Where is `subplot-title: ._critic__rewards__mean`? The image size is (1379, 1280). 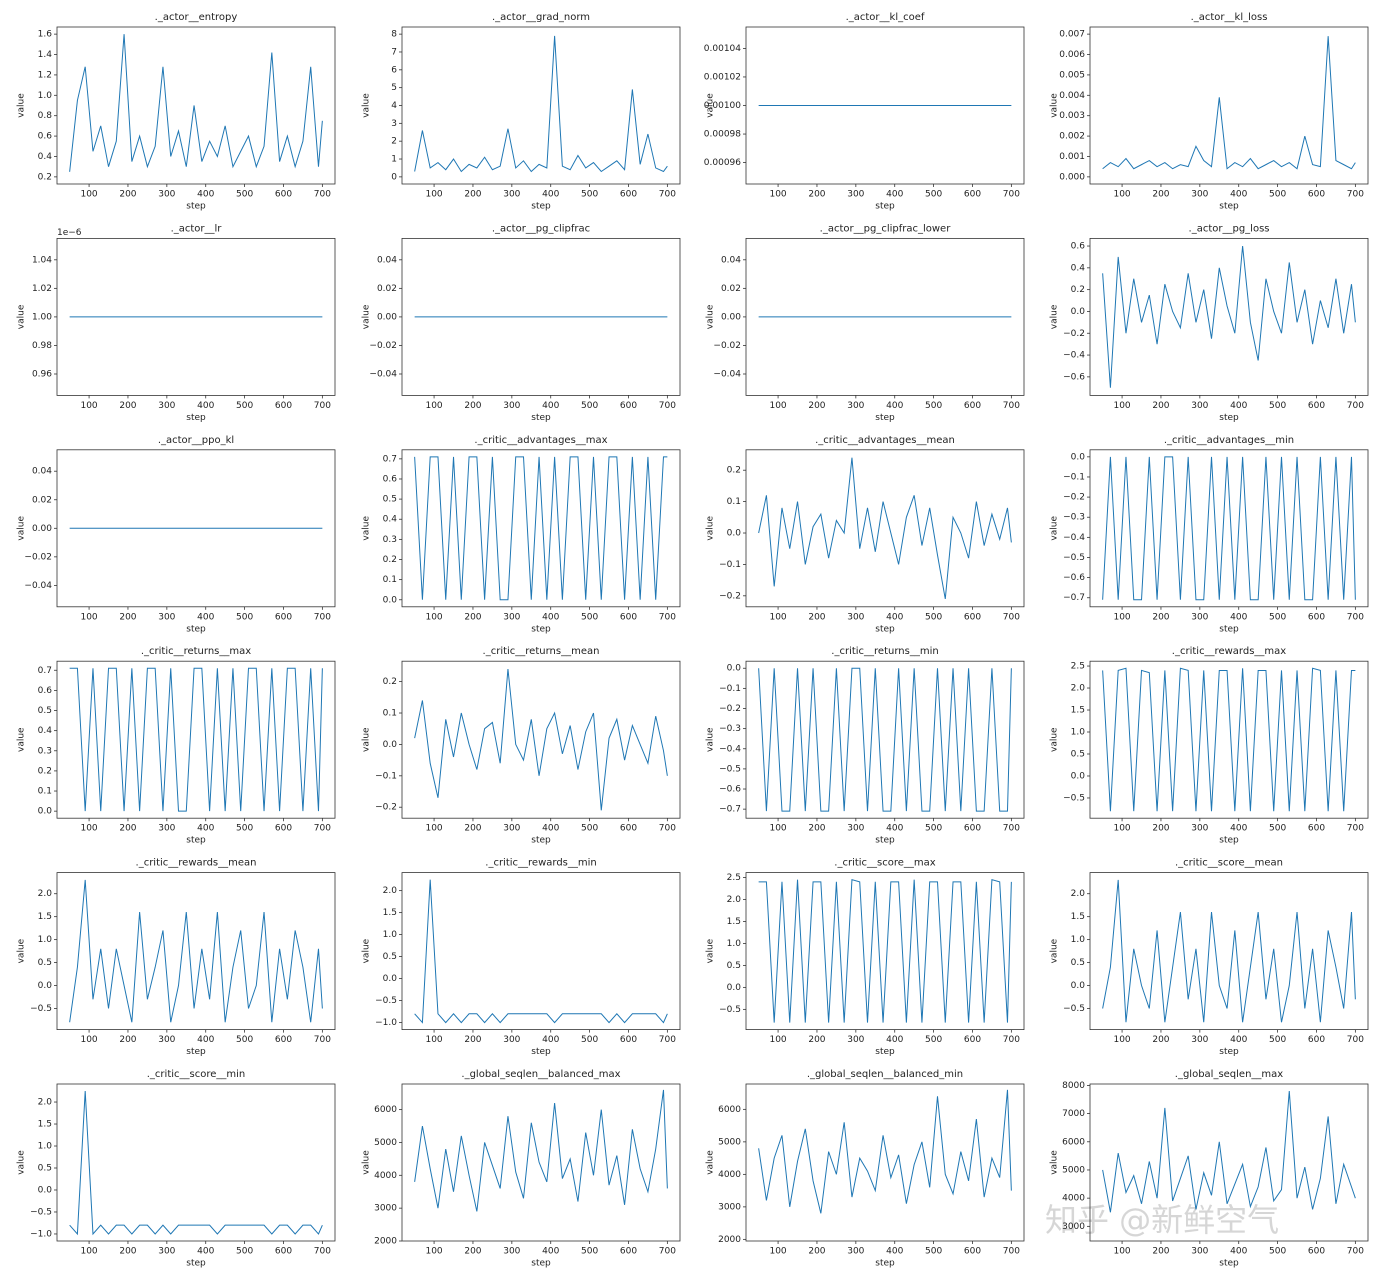
subplot-title: ._critic__rewards__mean is located at coordinates (196, 863).